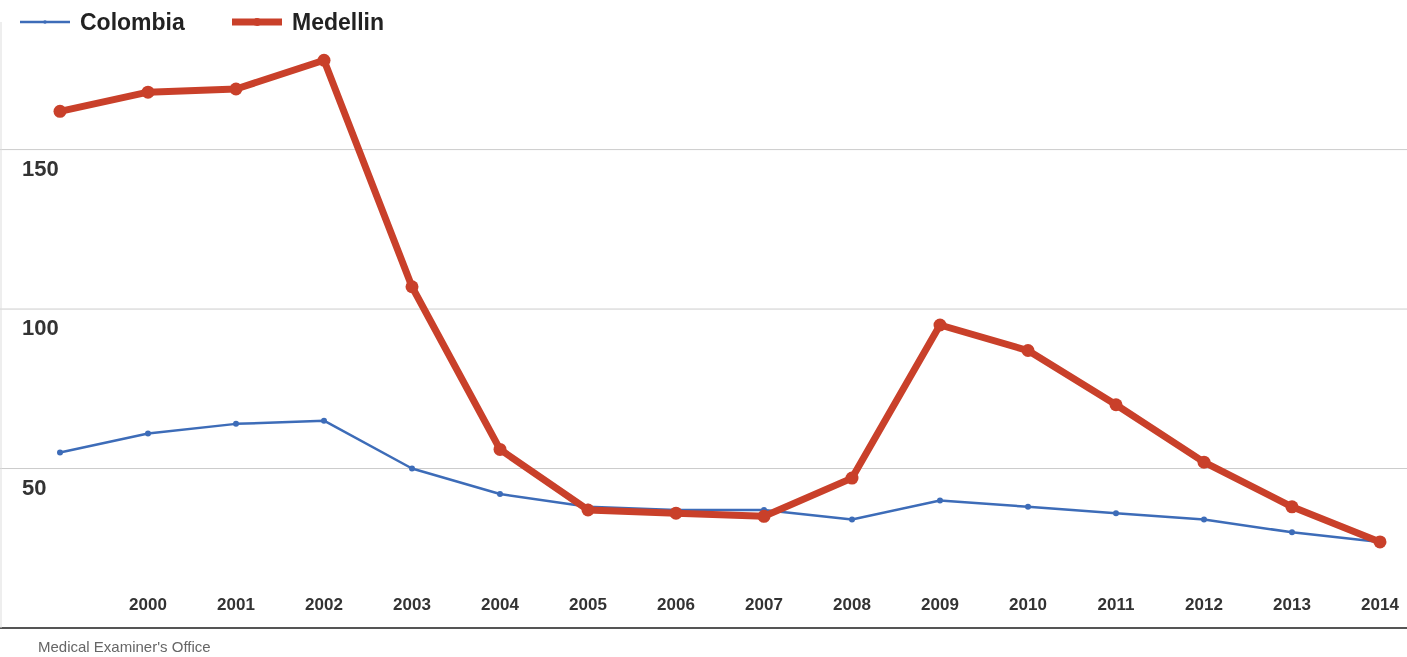 The height and width of the screenshot is (657, 1407). What do you see at coordinates (132, 22) in the screenshot?
I see `legend-label: Colombia` at bounding box center [132, 22].